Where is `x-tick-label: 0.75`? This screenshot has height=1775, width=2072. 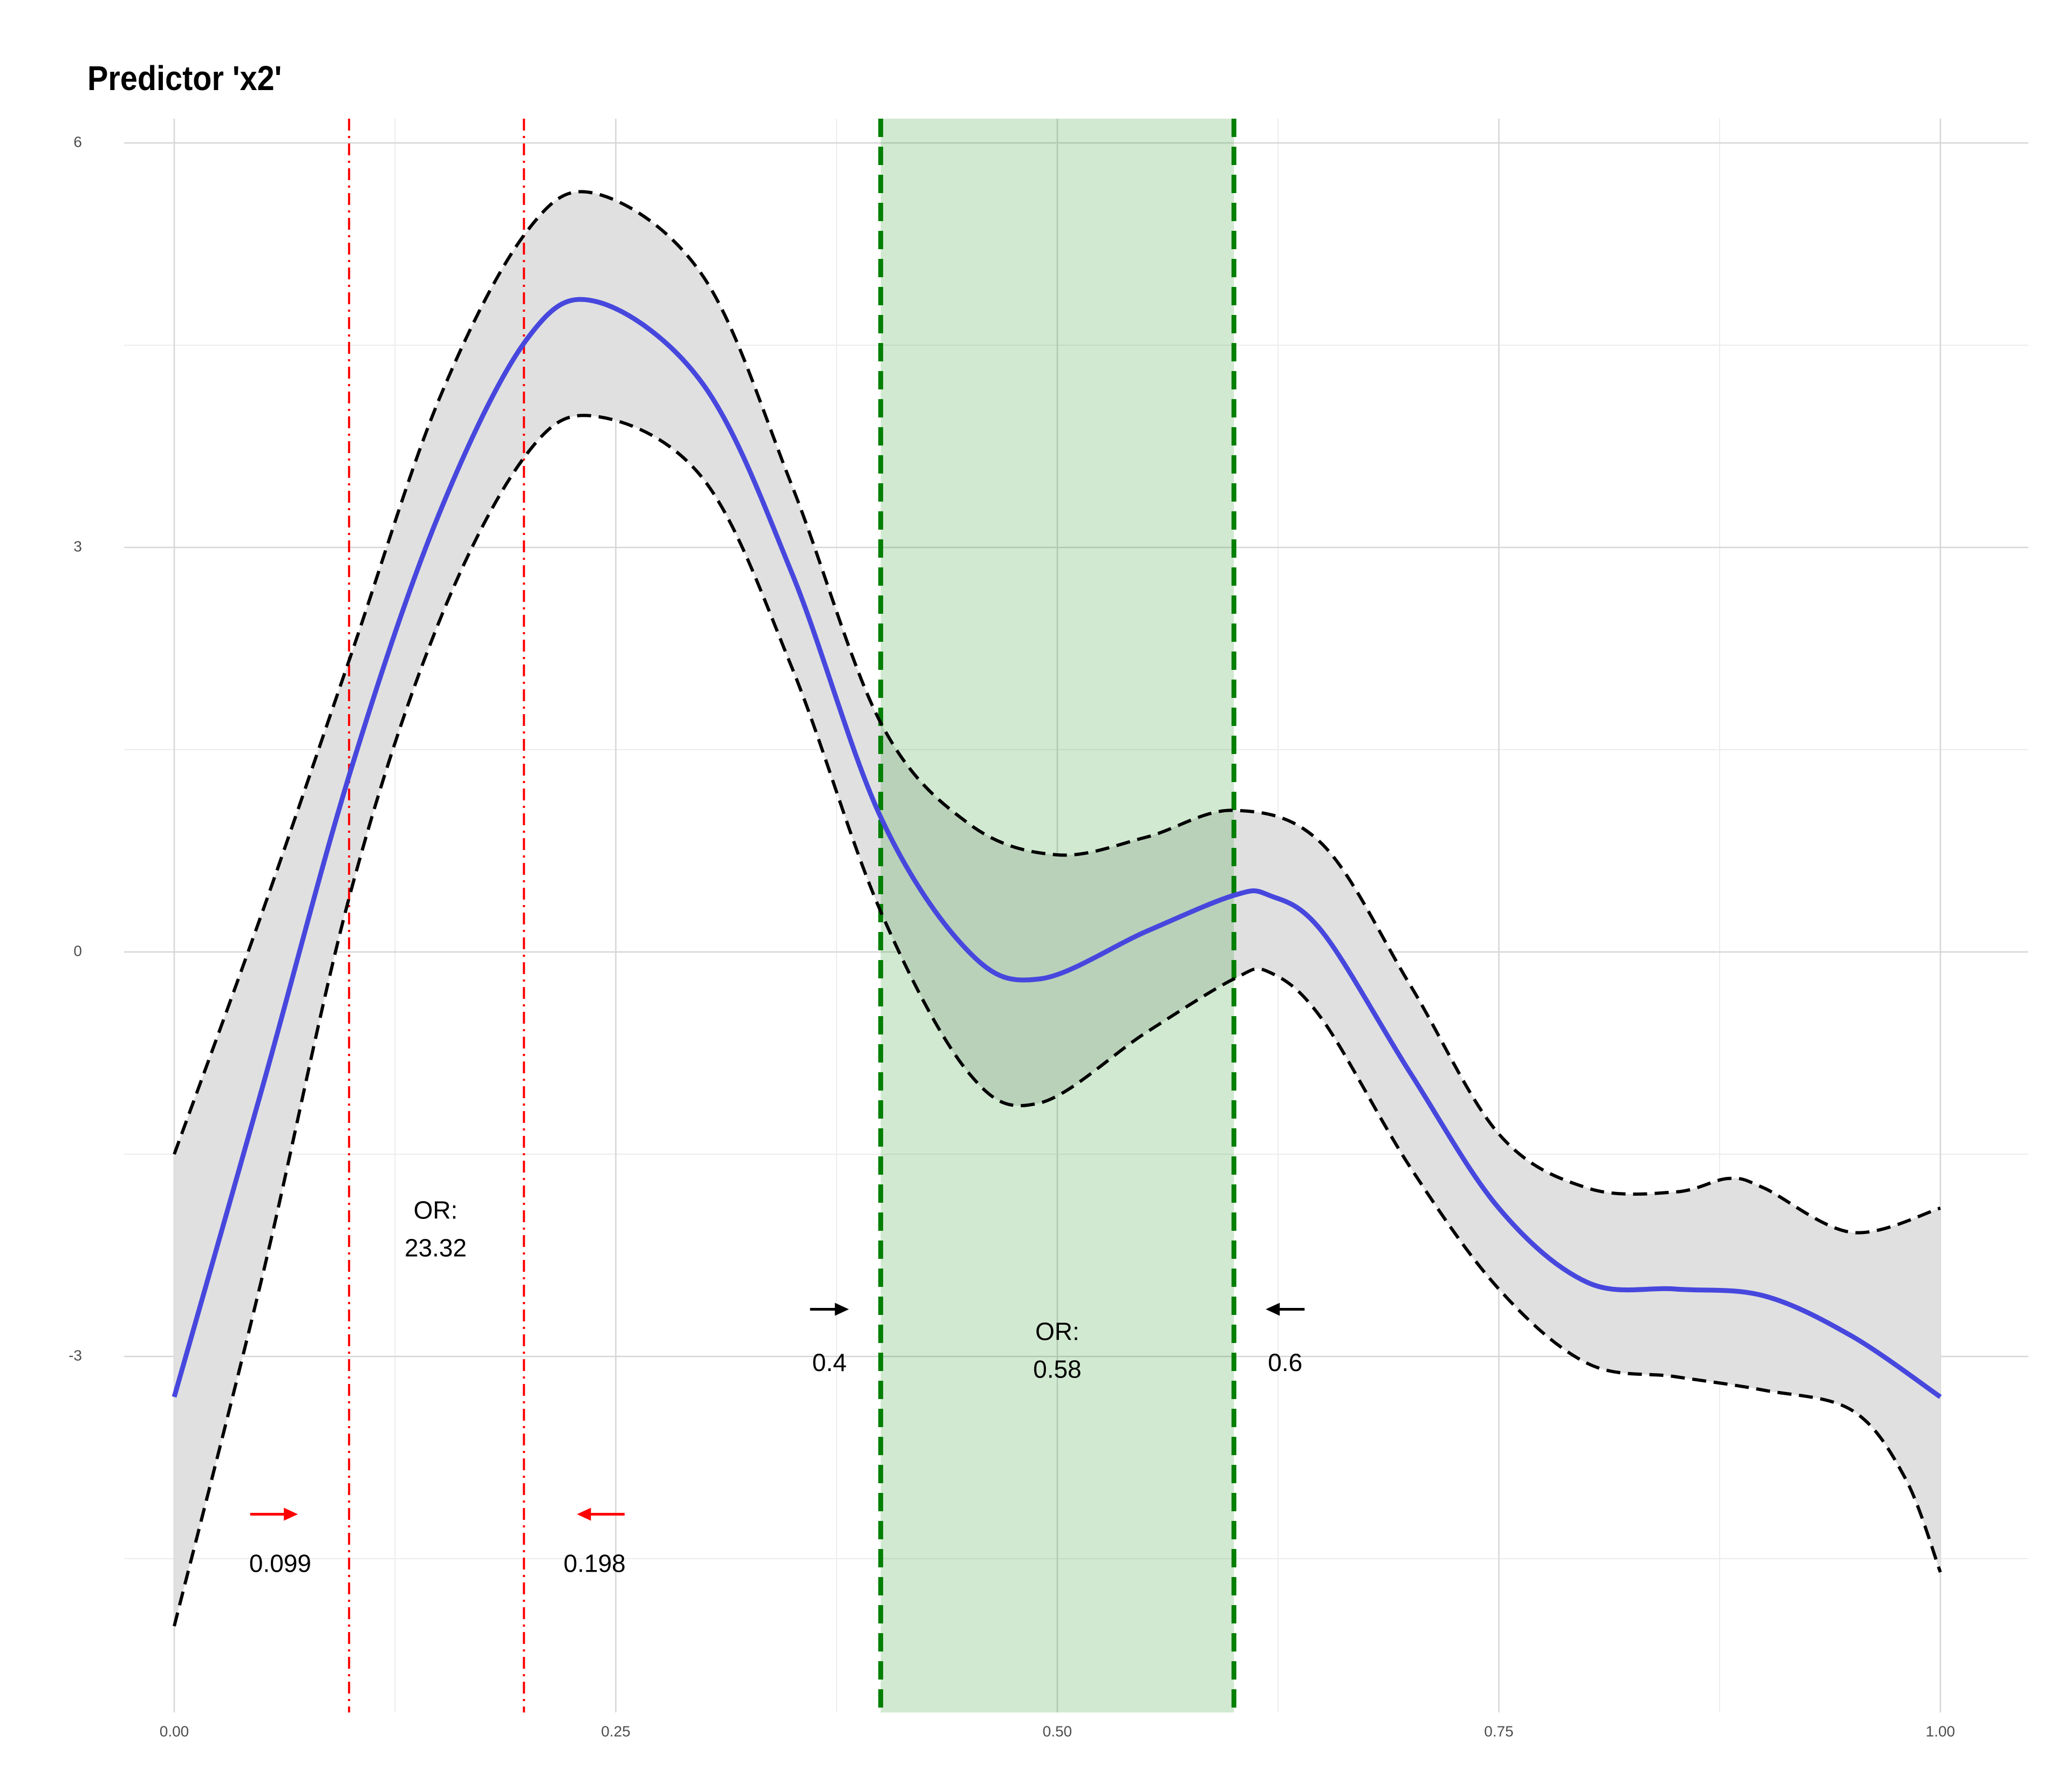
x-tick-label: 0.75 is located at coordinates (1499, 1731).